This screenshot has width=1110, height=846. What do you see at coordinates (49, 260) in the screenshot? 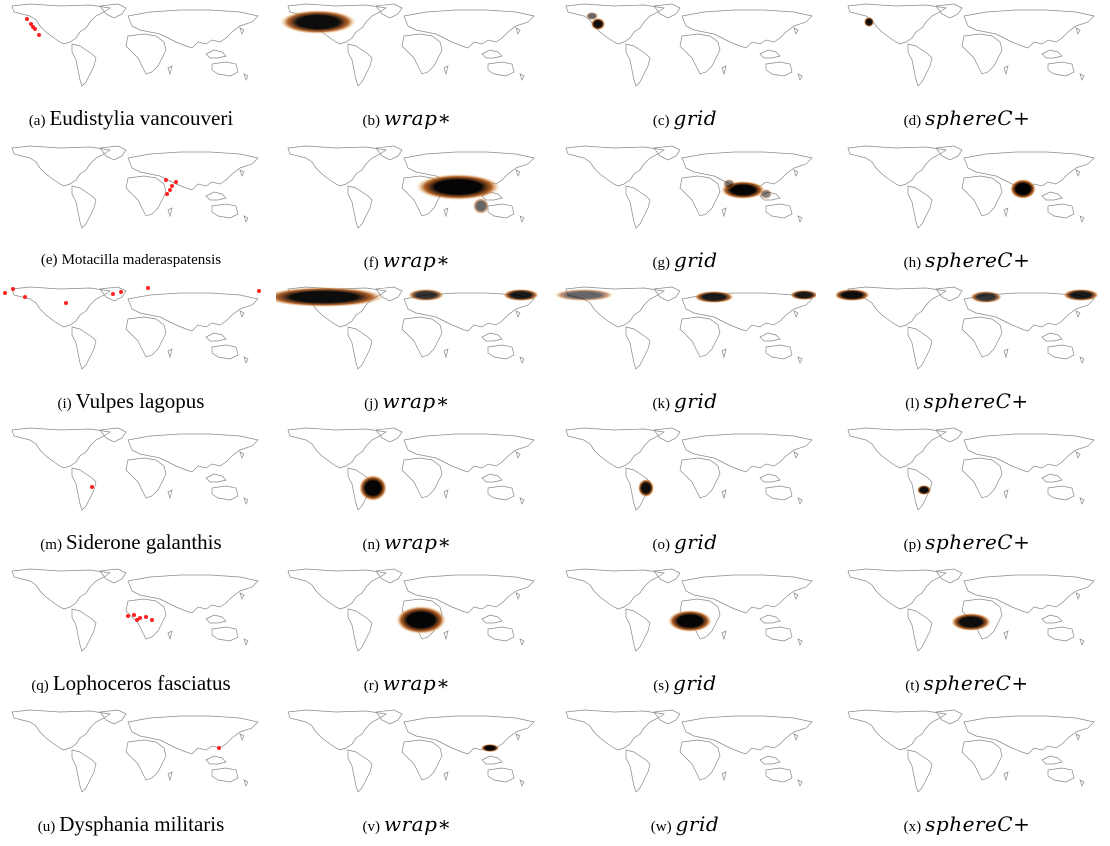
I see `panel-label: (e)` at bounding box center [49, 260].